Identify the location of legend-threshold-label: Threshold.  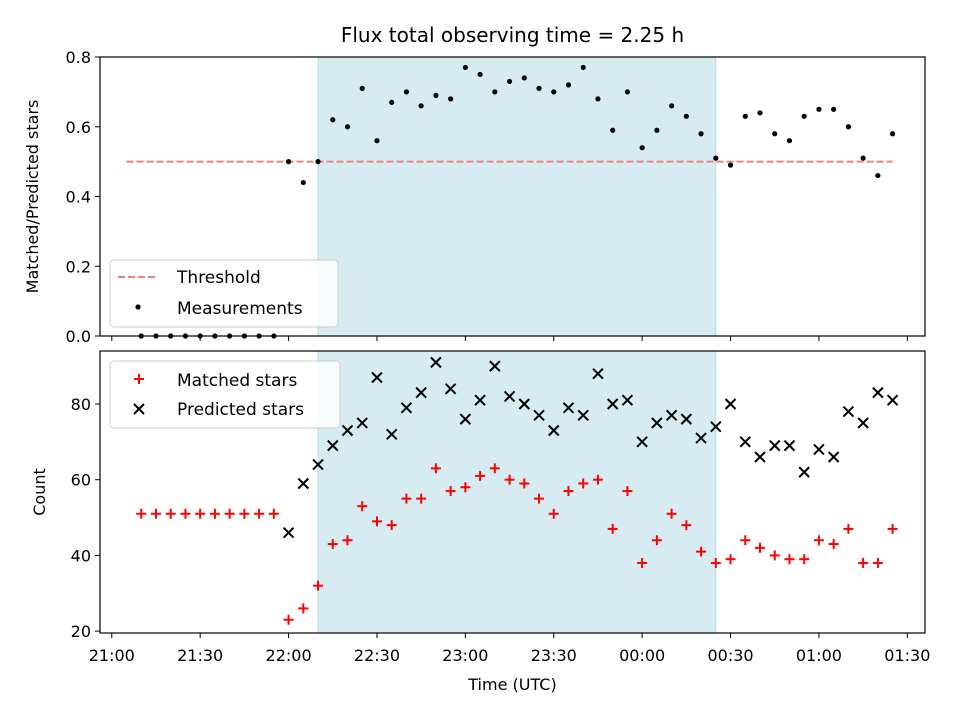
(218, 278).